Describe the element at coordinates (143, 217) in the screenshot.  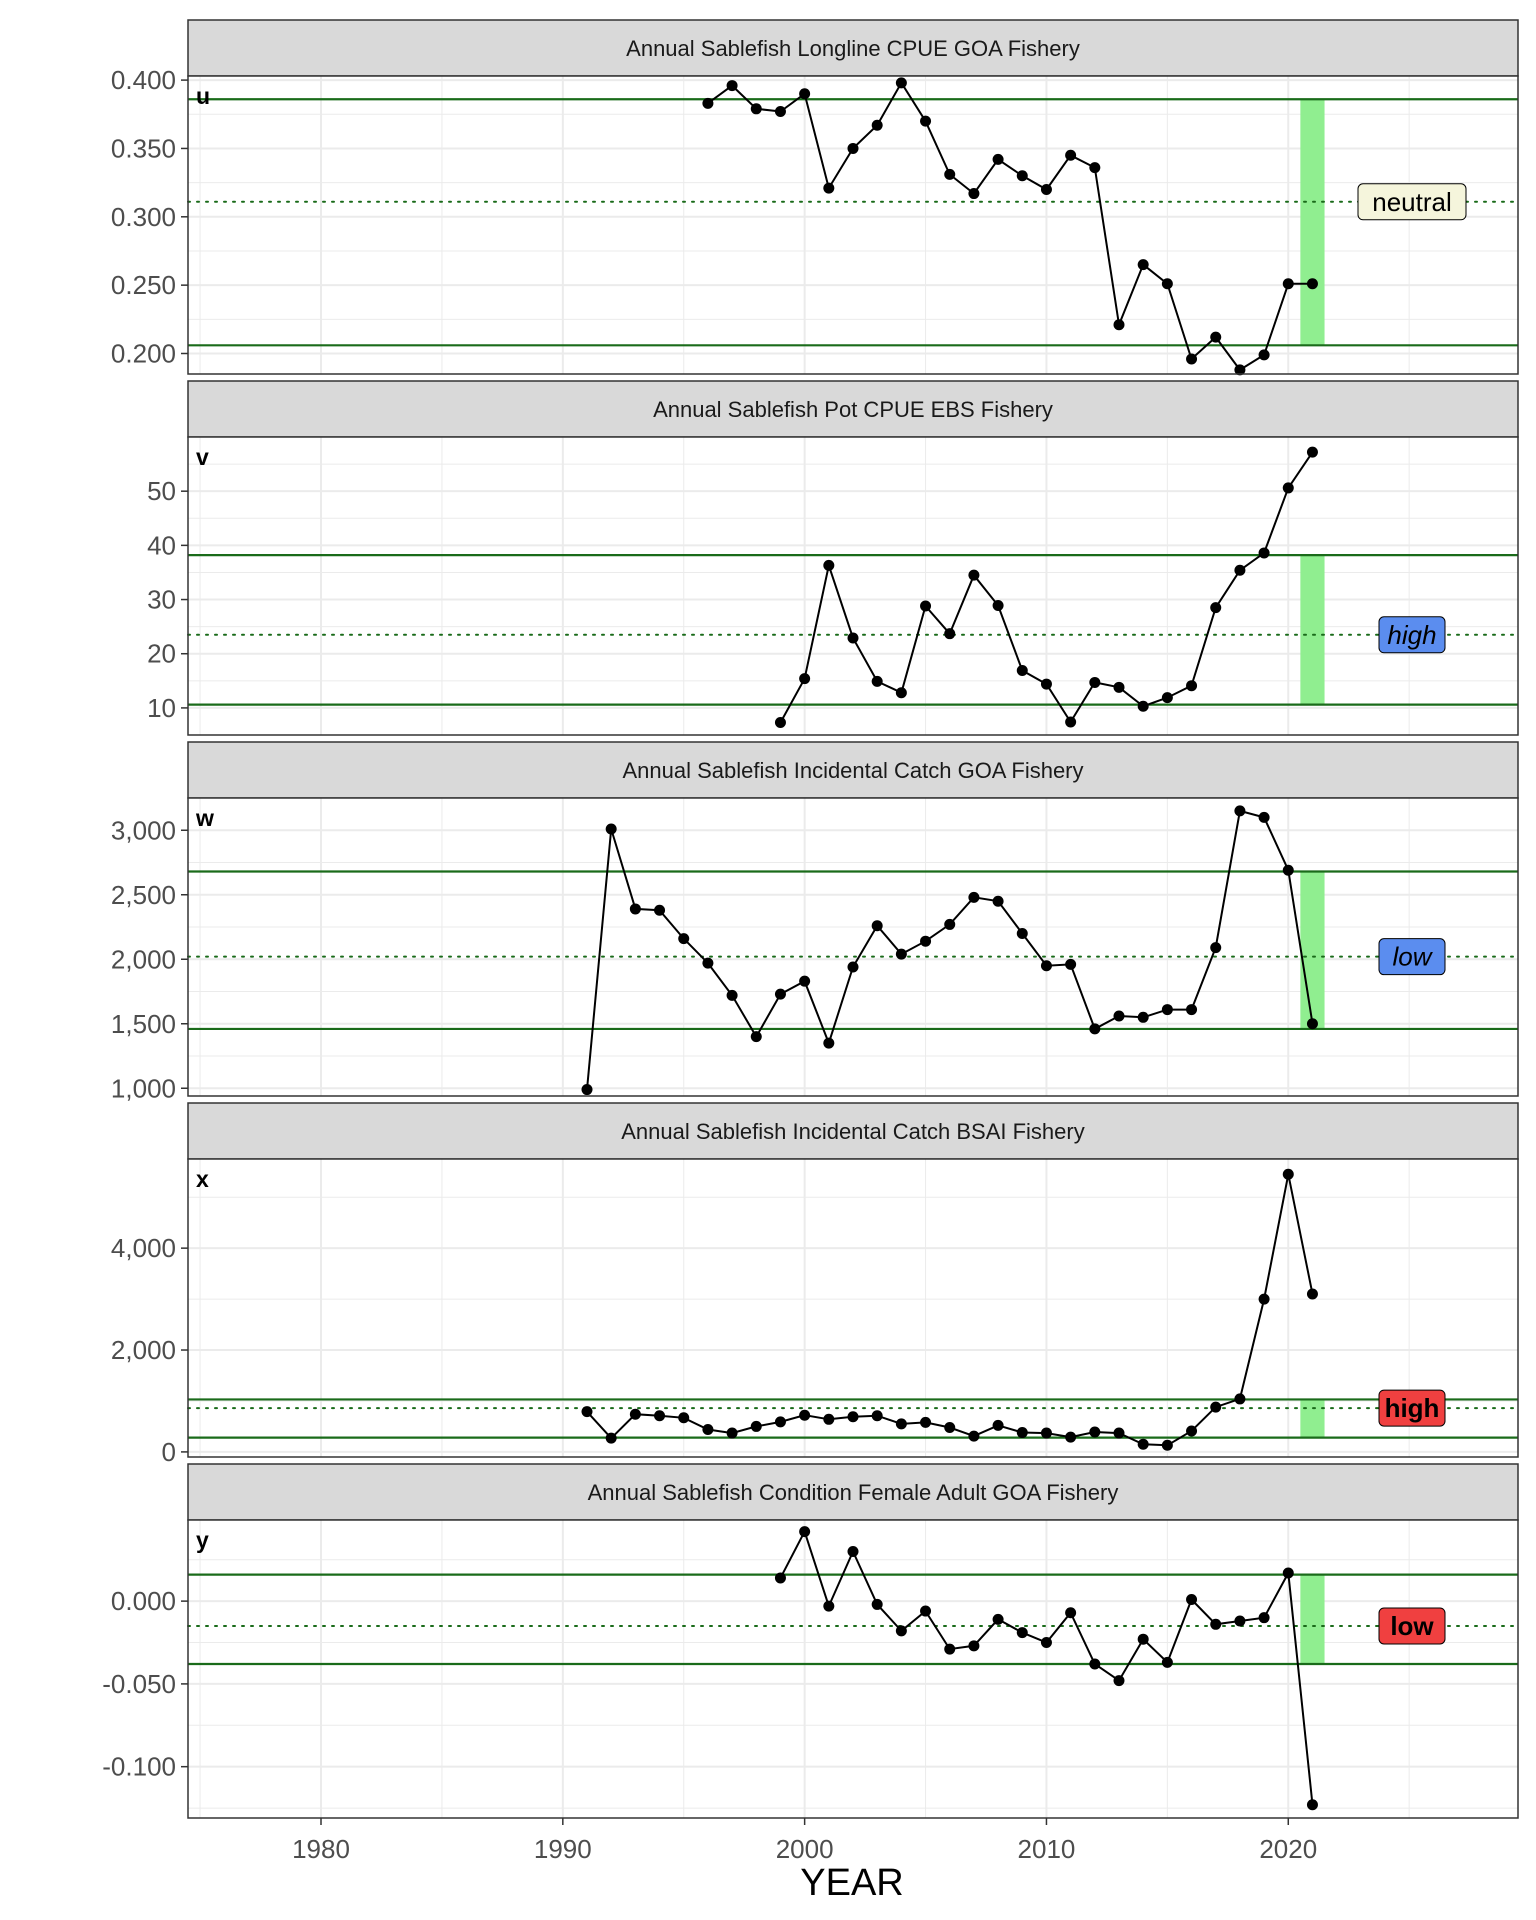
I see `y-tick-label: 0.300` at that location.